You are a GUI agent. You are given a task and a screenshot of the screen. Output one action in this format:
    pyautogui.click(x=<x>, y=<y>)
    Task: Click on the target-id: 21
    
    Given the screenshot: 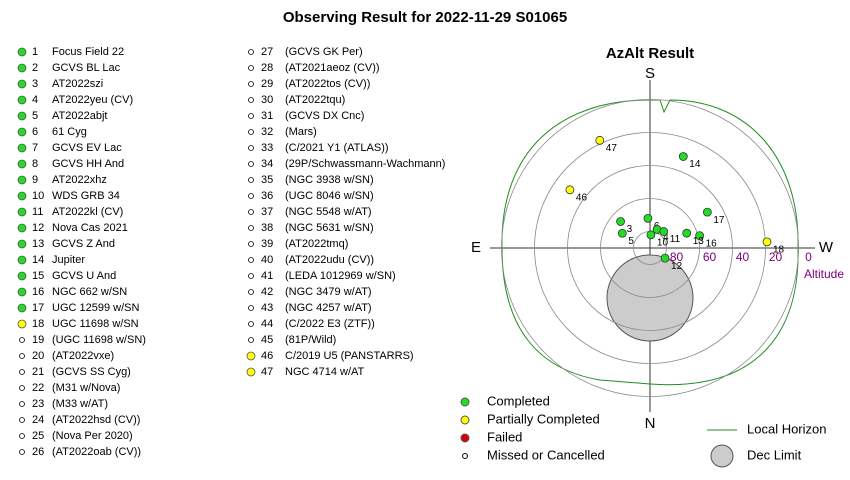 What is the action you would take?
    pyautogui.click(x=38, y=372)
    